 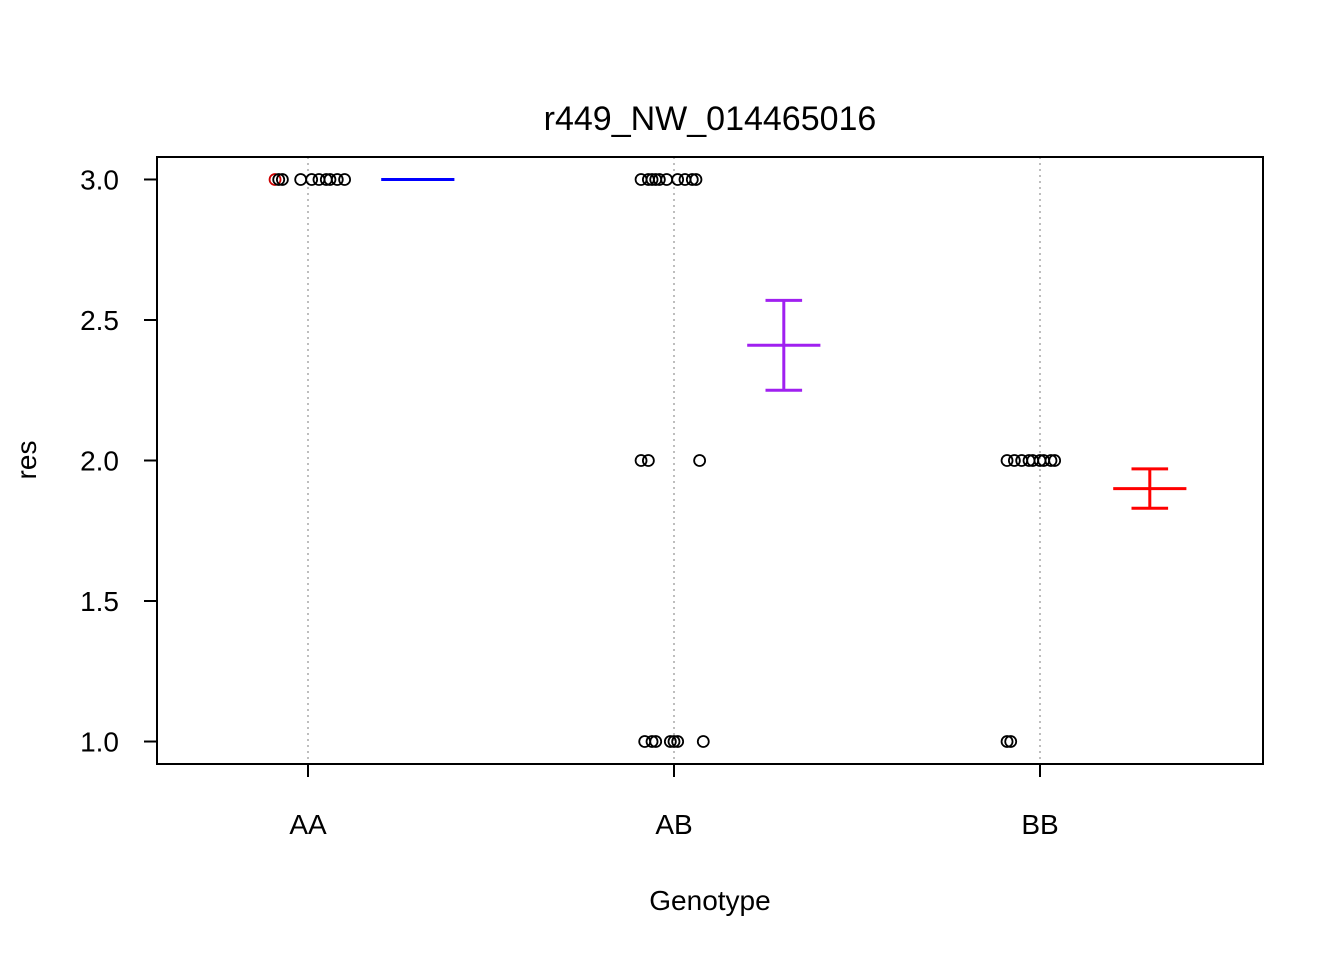 What do you see at coordinates (99, 601) in the screenshot?
I see `y-tick-label: 1.5` at bounding box center [99, 601].